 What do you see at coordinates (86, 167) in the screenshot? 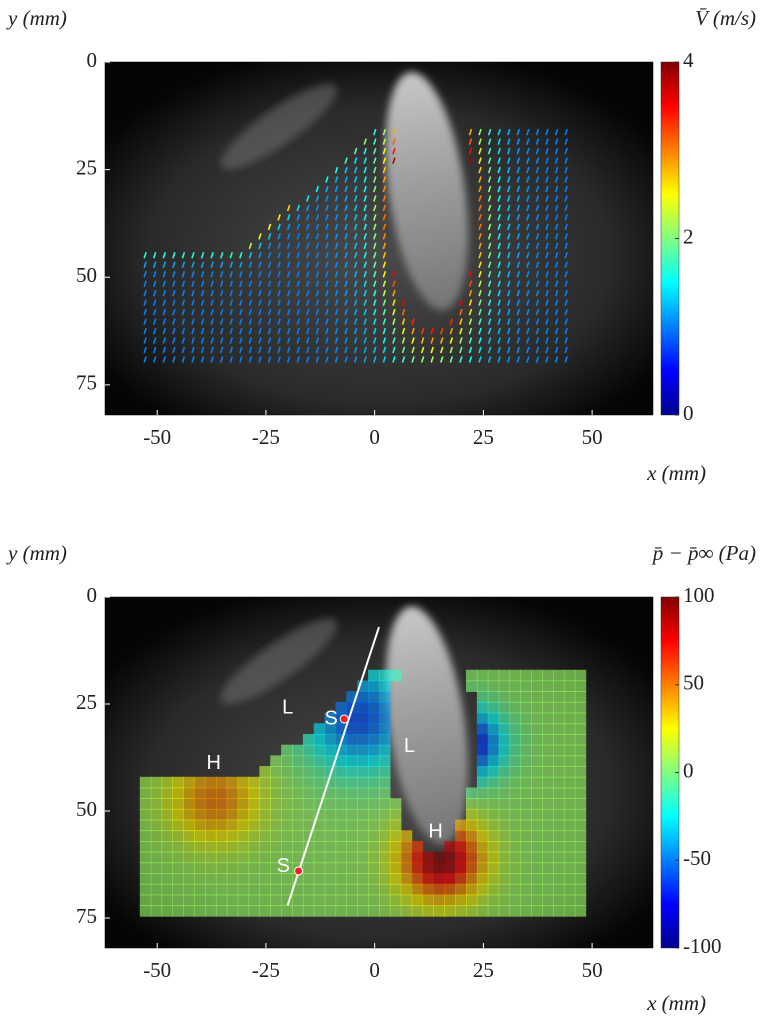
I see `y-tick-label: 25` at bounding box center [86, 167].